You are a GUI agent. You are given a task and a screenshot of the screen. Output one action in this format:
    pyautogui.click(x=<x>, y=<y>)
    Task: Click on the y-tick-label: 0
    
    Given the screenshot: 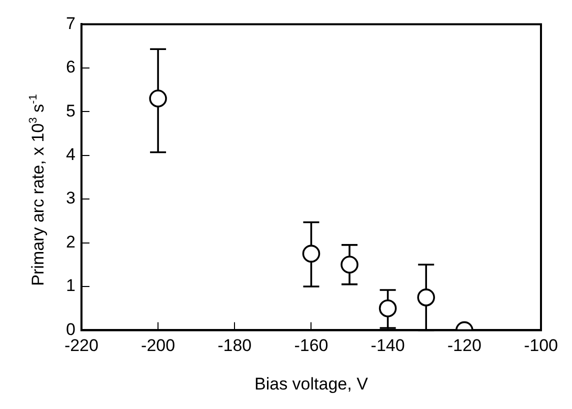 What is the action you would take?
    pyautogui.click(x=71, y=329)
    